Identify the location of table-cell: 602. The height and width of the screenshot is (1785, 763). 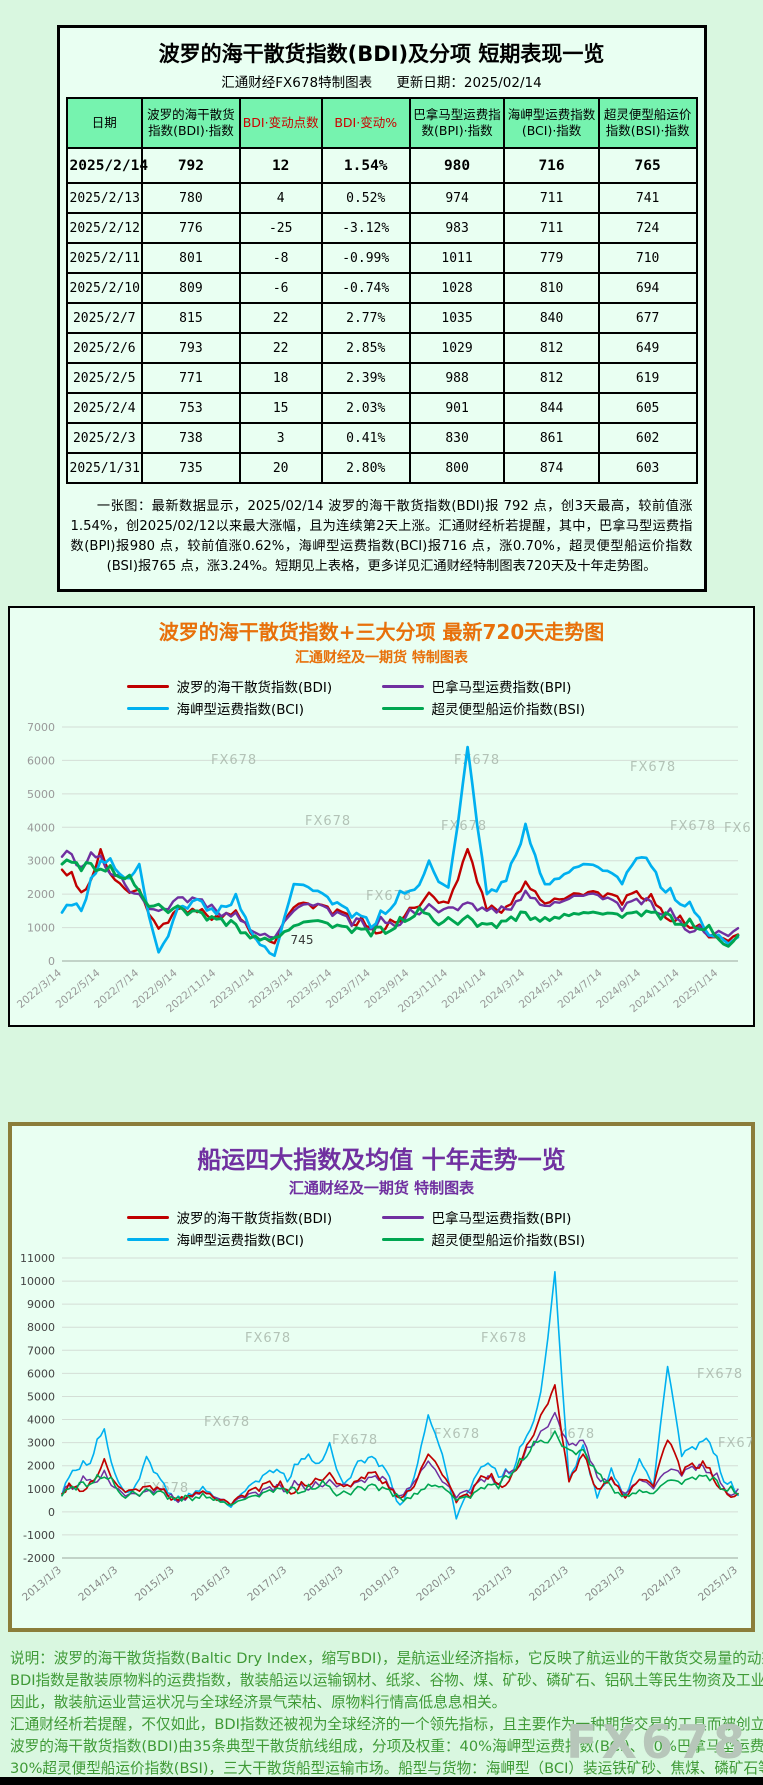
(647, 438).